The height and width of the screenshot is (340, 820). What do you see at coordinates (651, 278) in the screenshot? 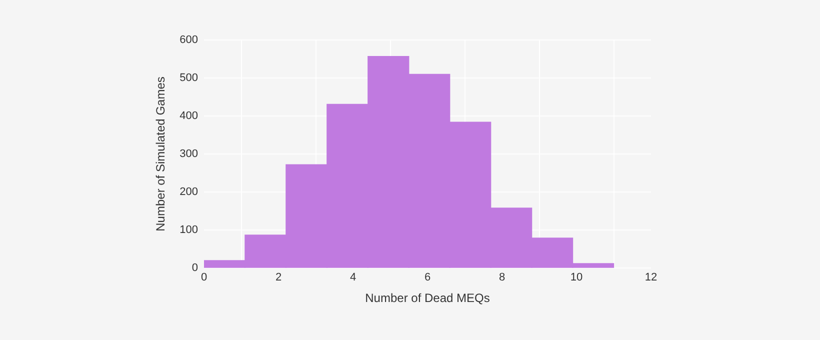
I see `x-tick-label: 12` at bounding box center [651, 278].